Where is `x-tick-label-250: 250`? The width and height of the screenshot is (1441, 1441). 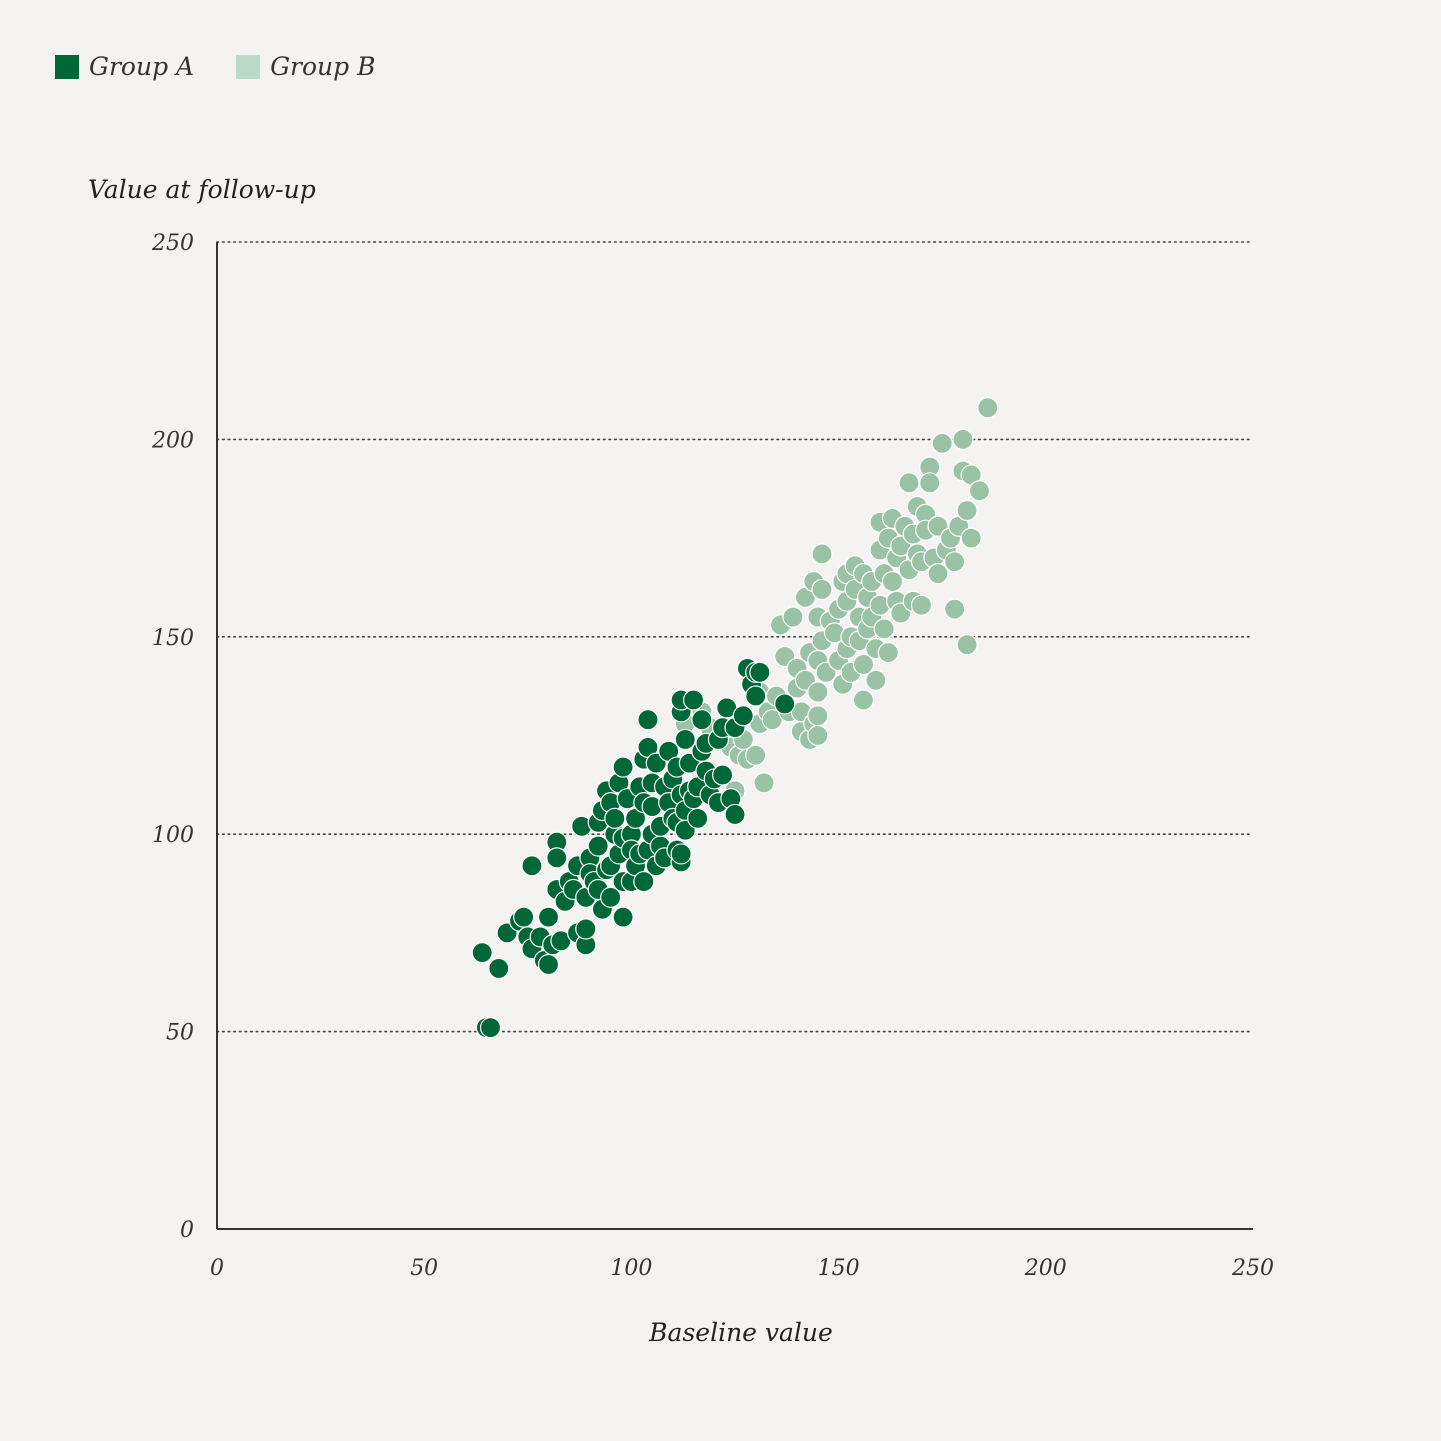
x-tick-label-250: 250 is located at coordinates (1252, 1268).